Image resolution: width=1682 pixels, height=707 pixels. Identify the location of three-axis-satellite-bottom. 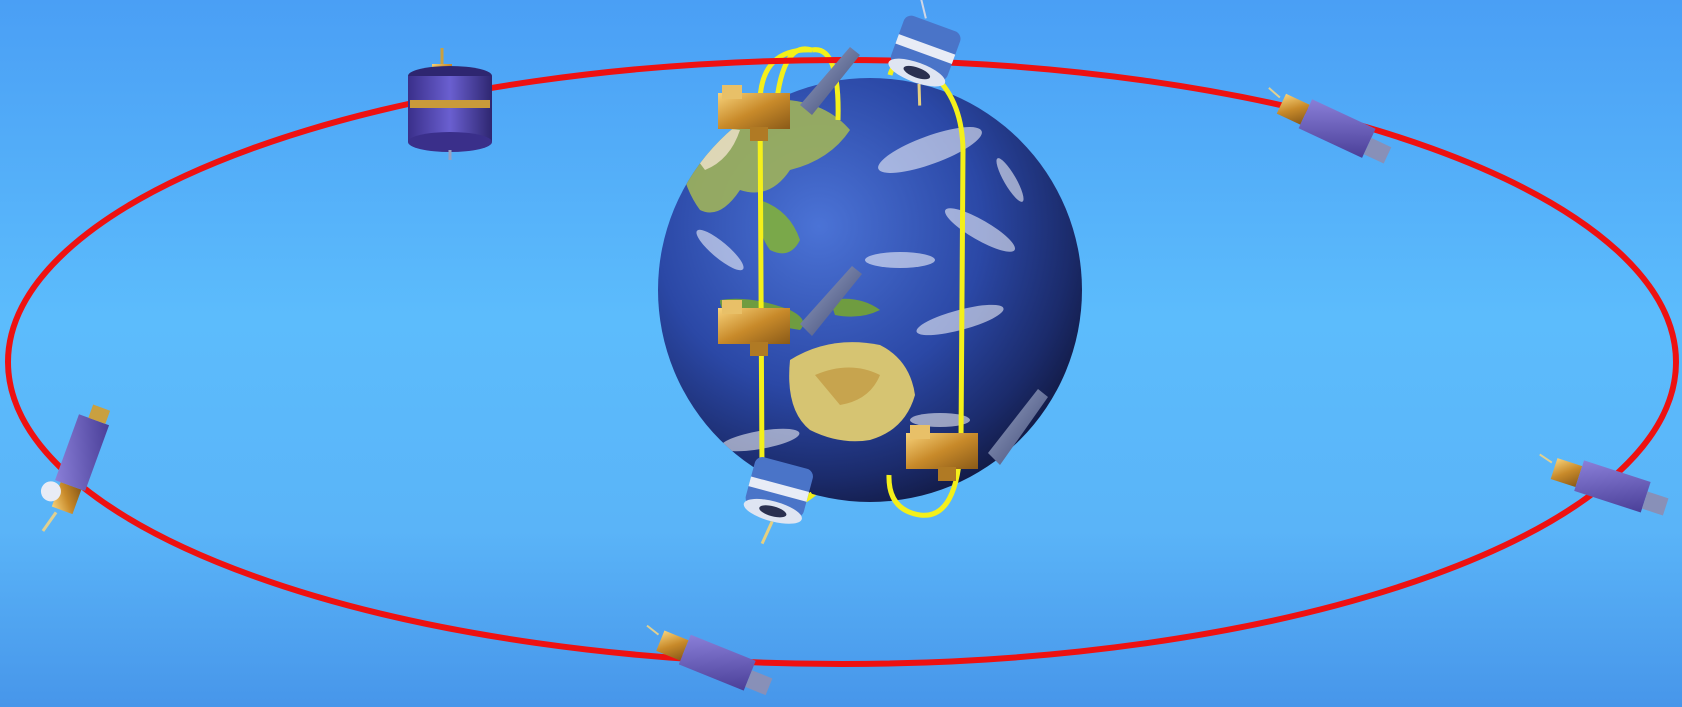
(709, 660).